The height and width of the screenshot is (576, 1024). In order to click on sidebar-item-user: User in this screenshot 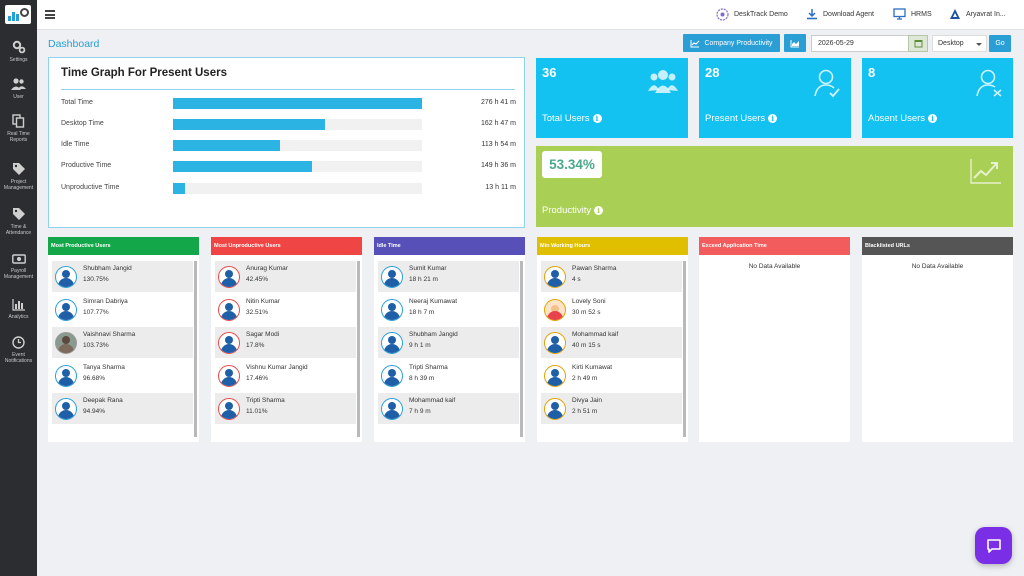, I will do `click(18, 88)`.